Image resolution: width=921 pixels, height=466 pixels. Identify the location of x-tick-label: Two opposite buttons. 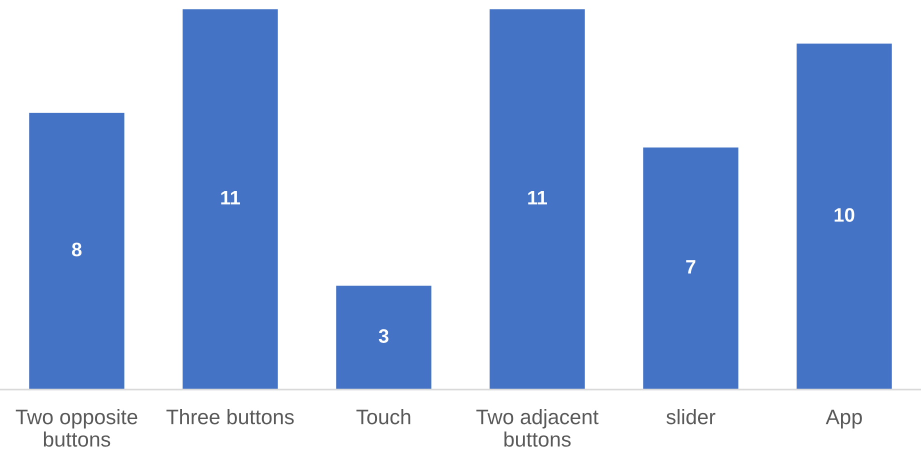
(77, 428).